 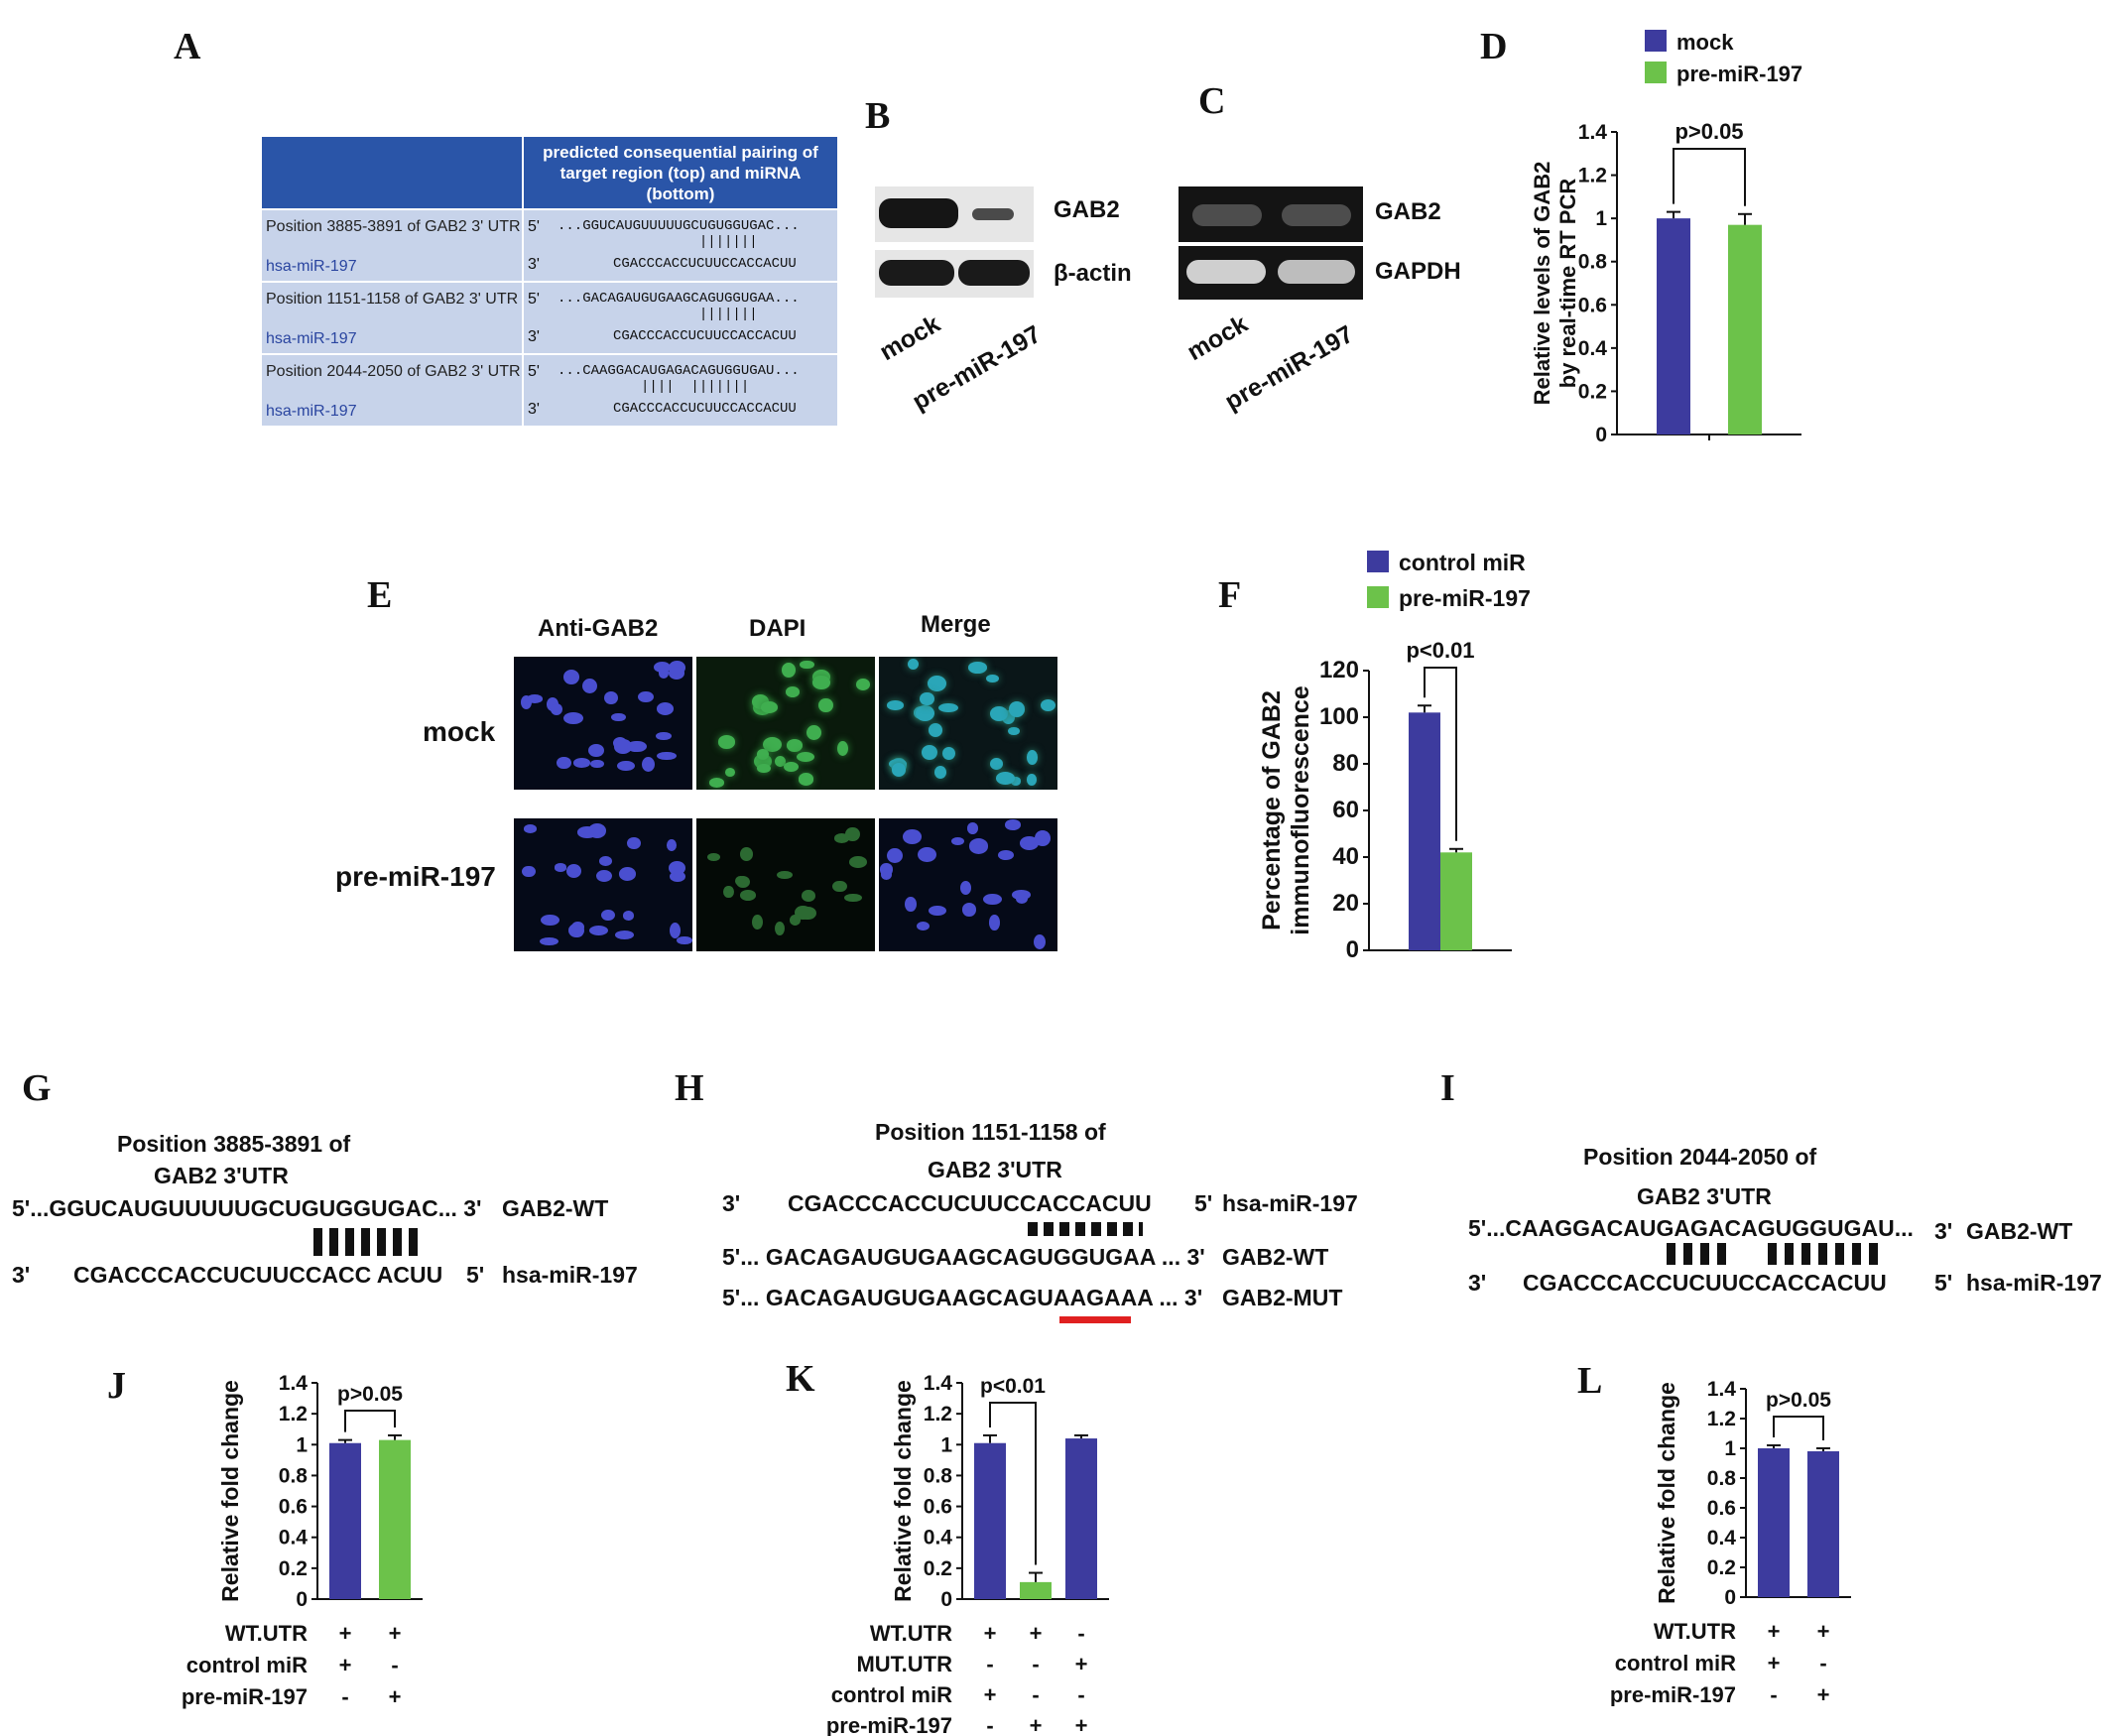 I want to click on blot-label-actin: β-actin, so click(x=1093, y=273).